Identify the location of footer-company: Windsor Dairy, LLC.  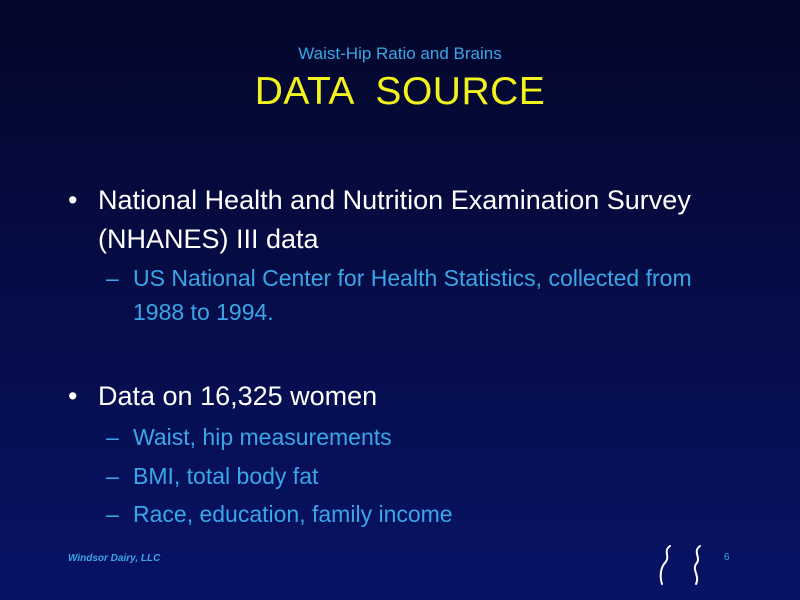
(114, 558).